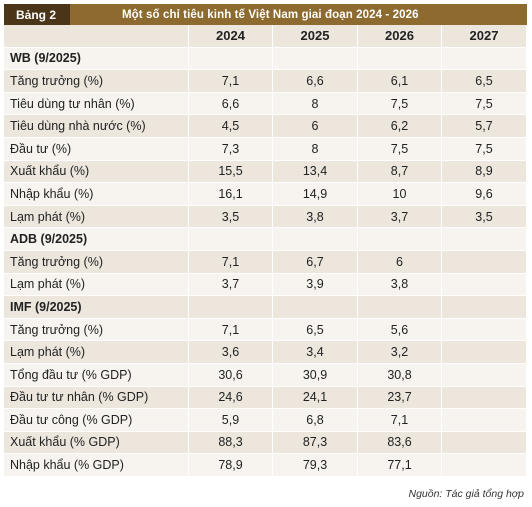  I want to click on value-cell: 3,2, so click(400, 352).